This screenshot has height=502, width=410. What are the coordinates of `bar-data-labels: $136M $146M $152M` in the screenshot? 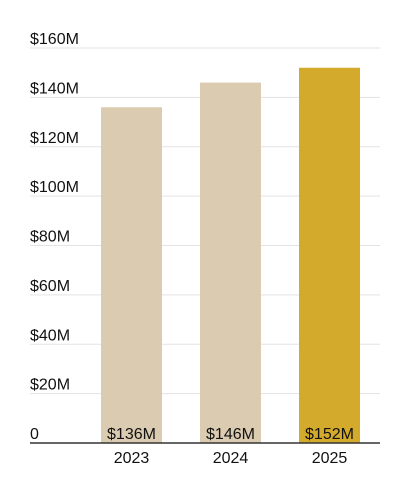 It's located at (230, 434).